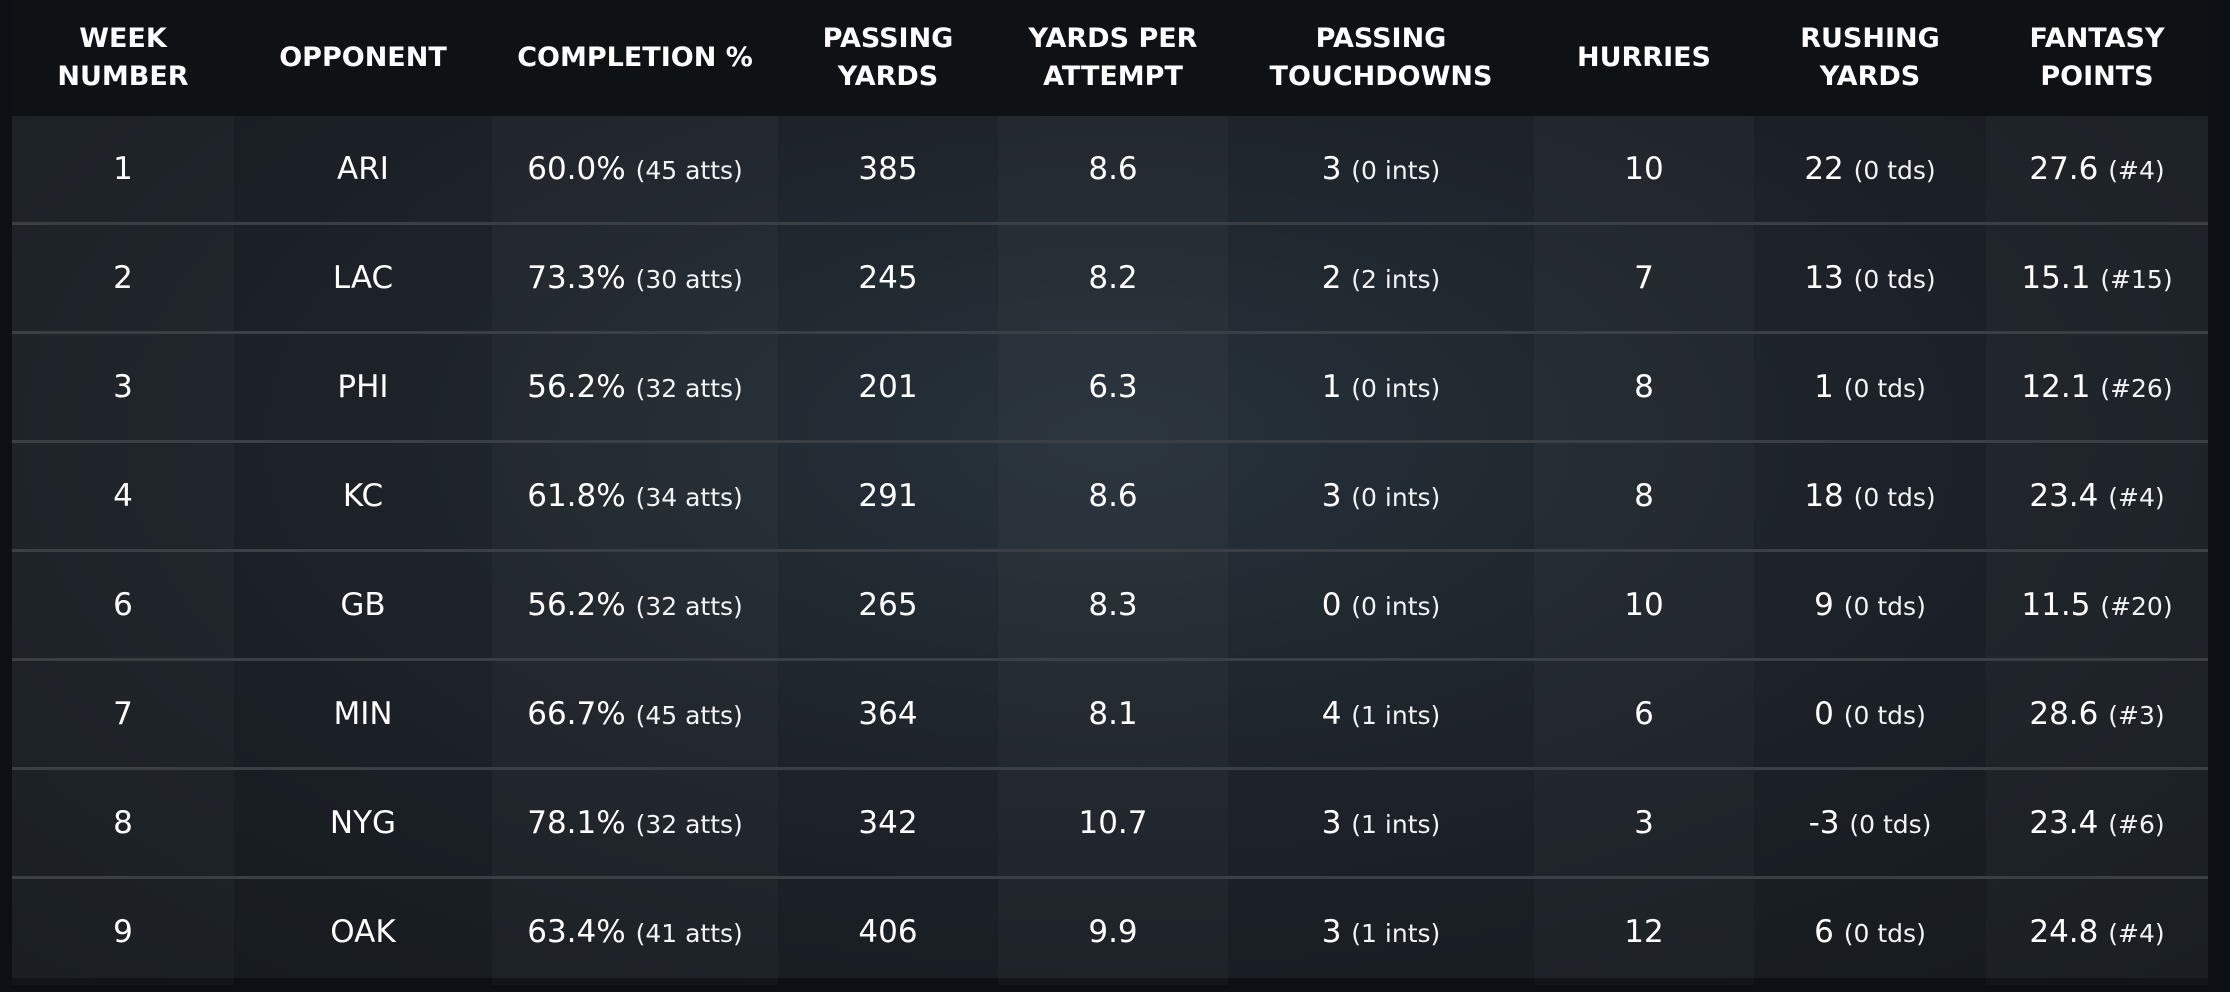 The image size is (2230, 992). What do you see at coordinates (1824, 387) in the screenshot?
I see `rushing-yards-value: 1` at bounding box center [1824, 387].